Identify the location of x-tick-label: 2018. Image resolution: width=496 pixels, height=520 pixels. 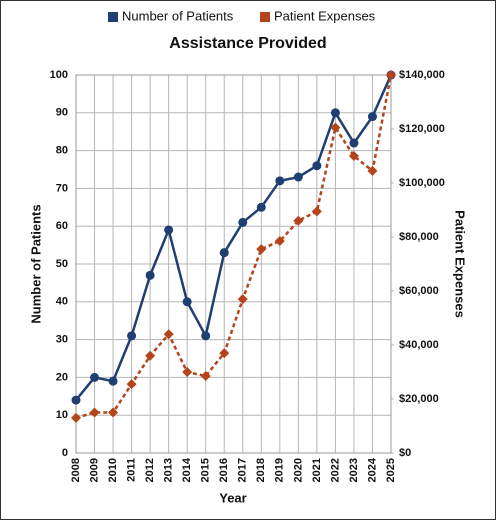
(261, 470).